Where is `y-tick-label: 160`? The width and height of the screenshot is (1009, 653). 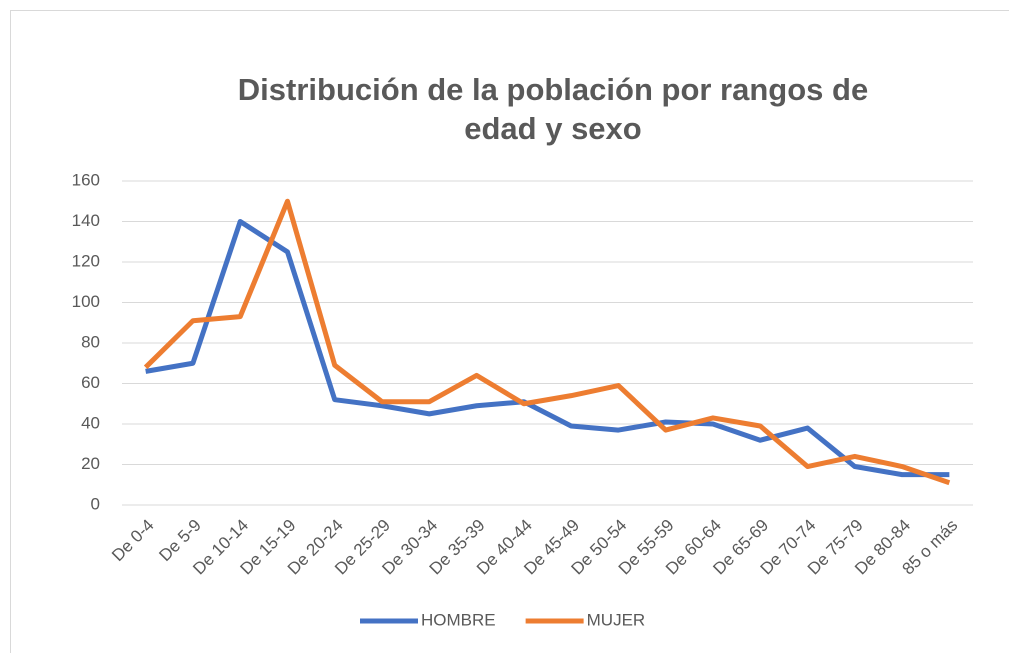
y-tick-label: 160 is located at coordinates (86, 179).